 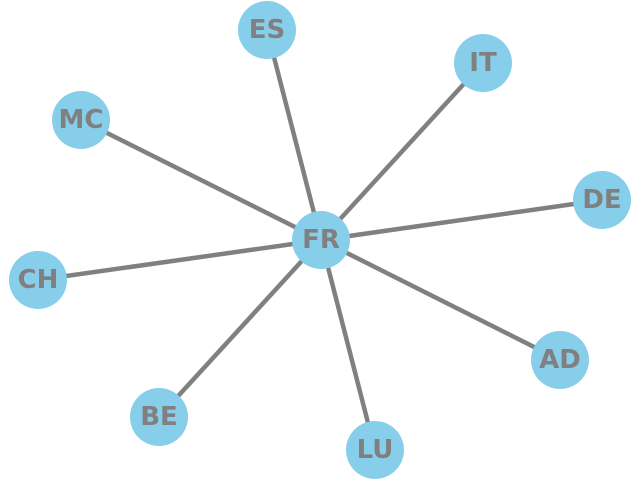 I want to click on edge-fr-lu, so click(x=348, y=345).